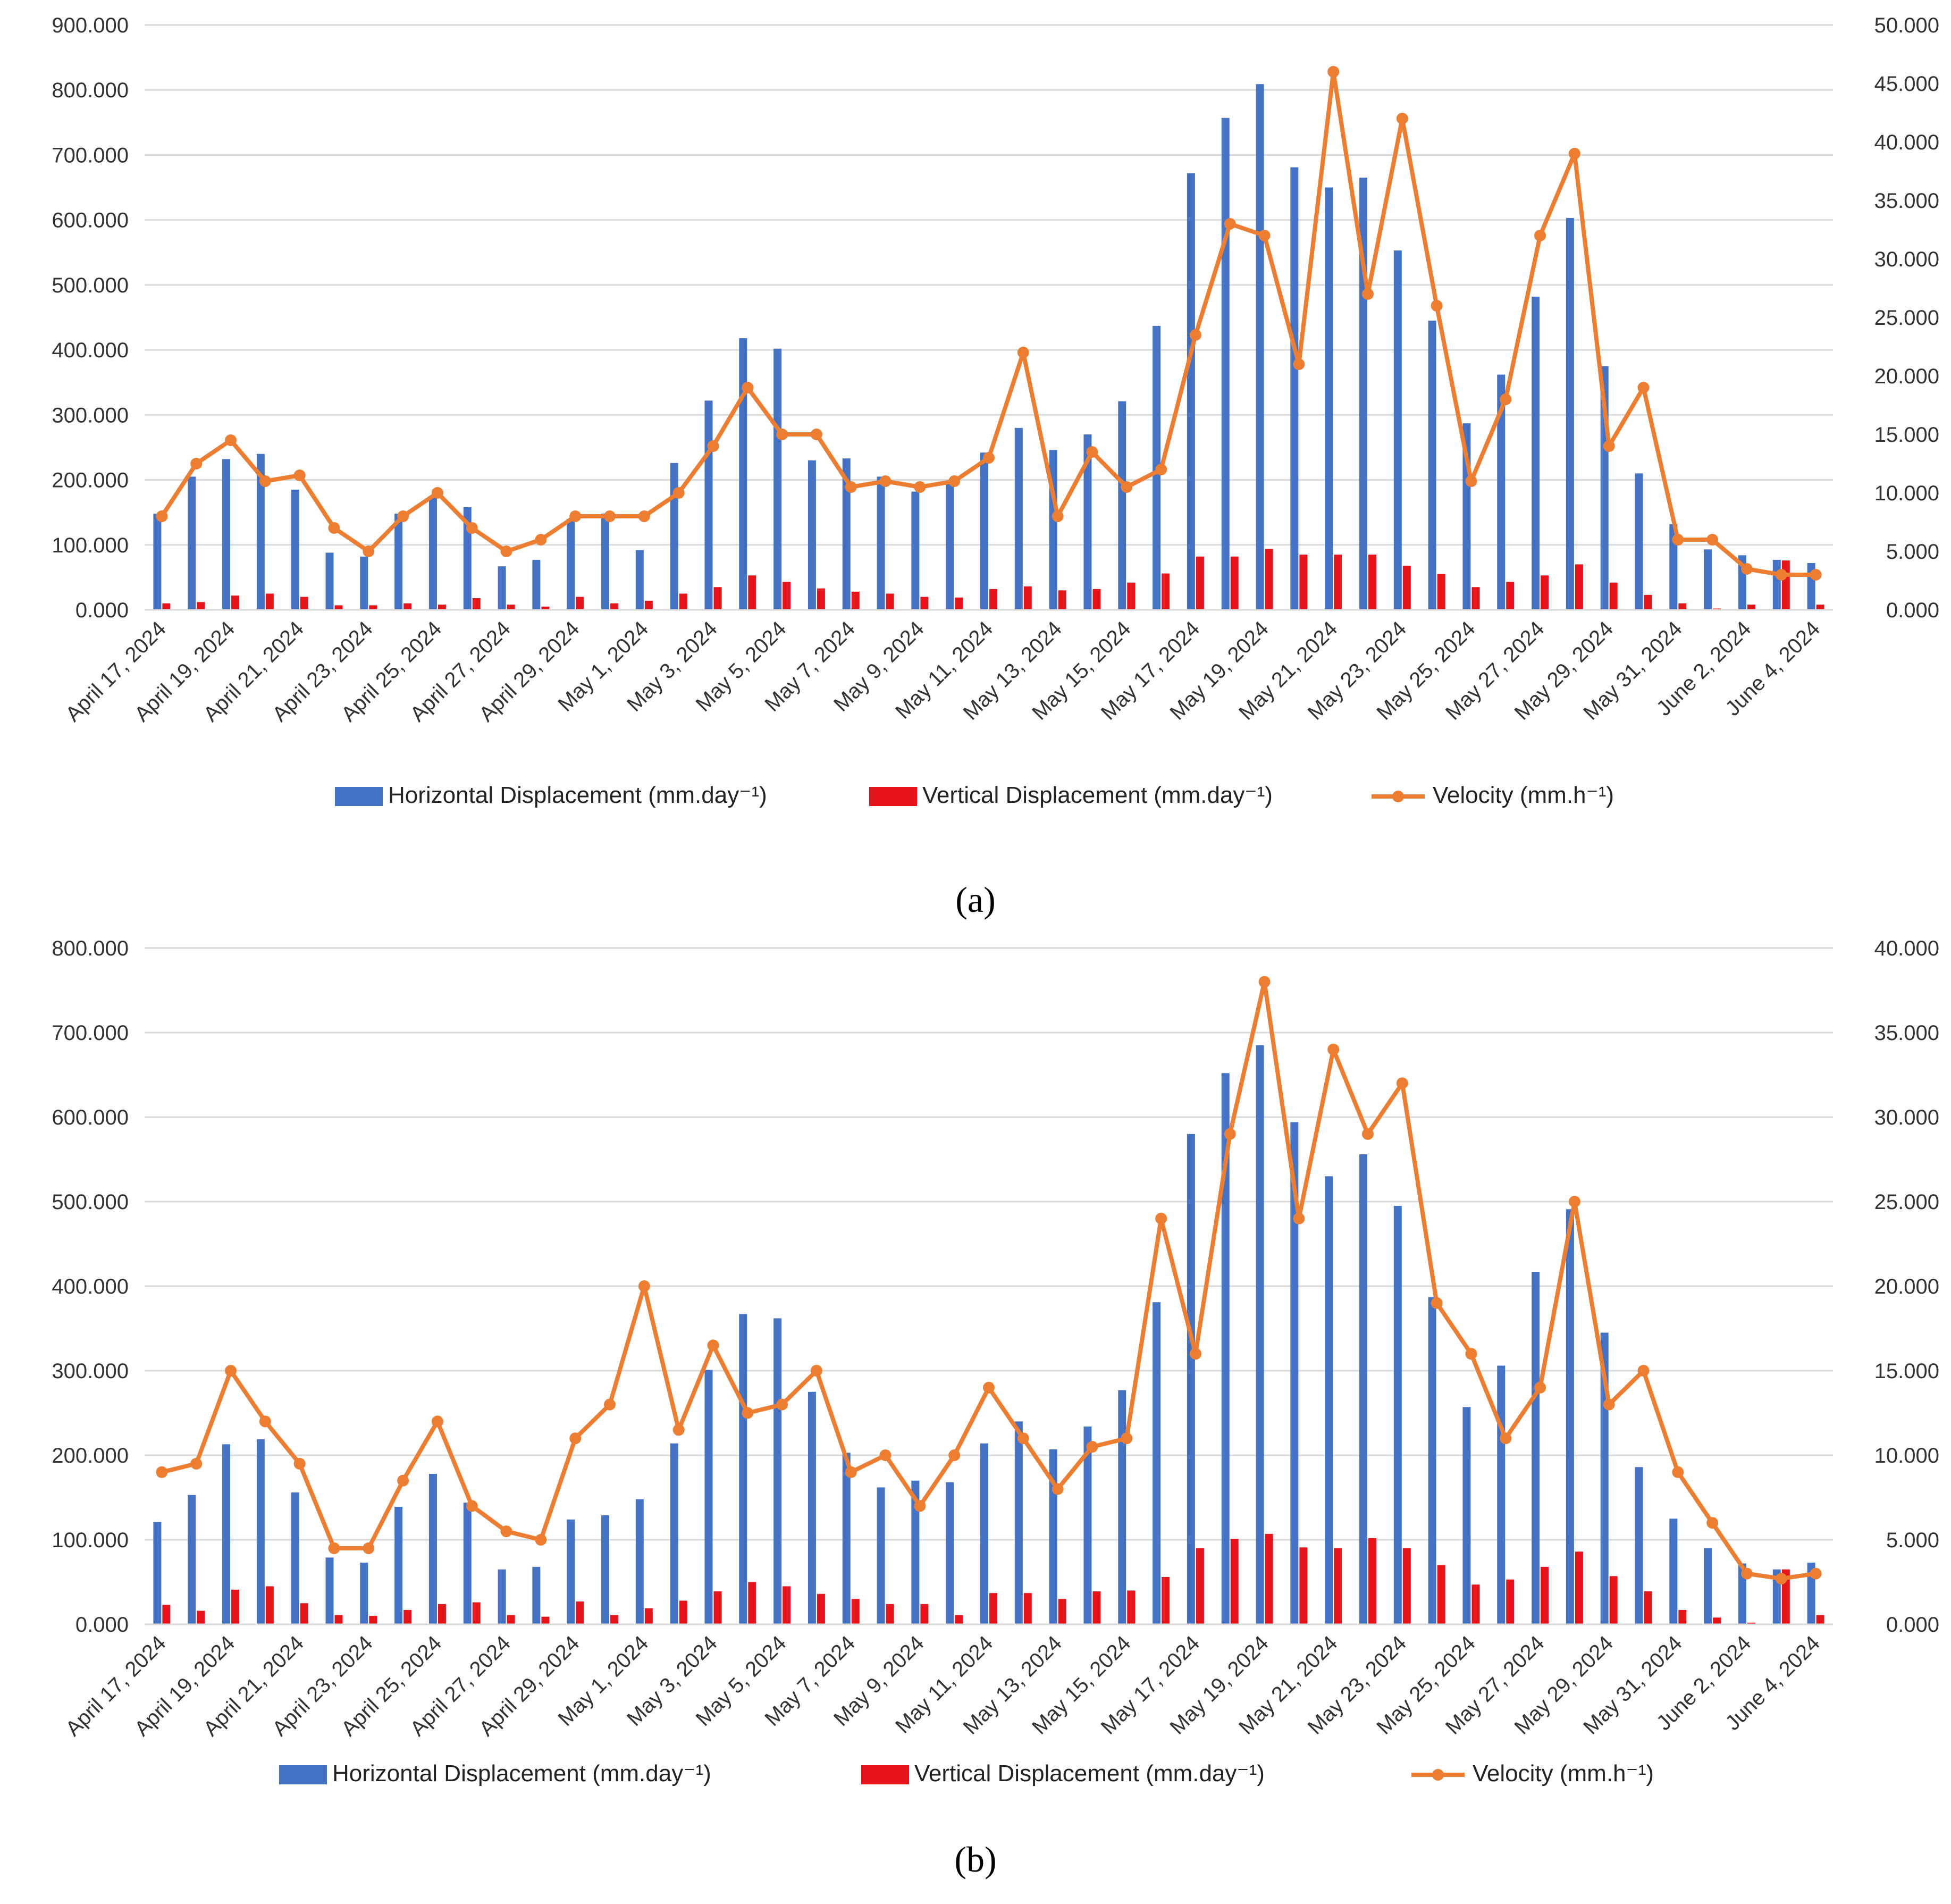 This screenshot has width=1951, height=1904. What do you see at coordinates (975, 899) in the screenshot?
I see `panel-label-a: (a)` at bounding box center [975, 899].